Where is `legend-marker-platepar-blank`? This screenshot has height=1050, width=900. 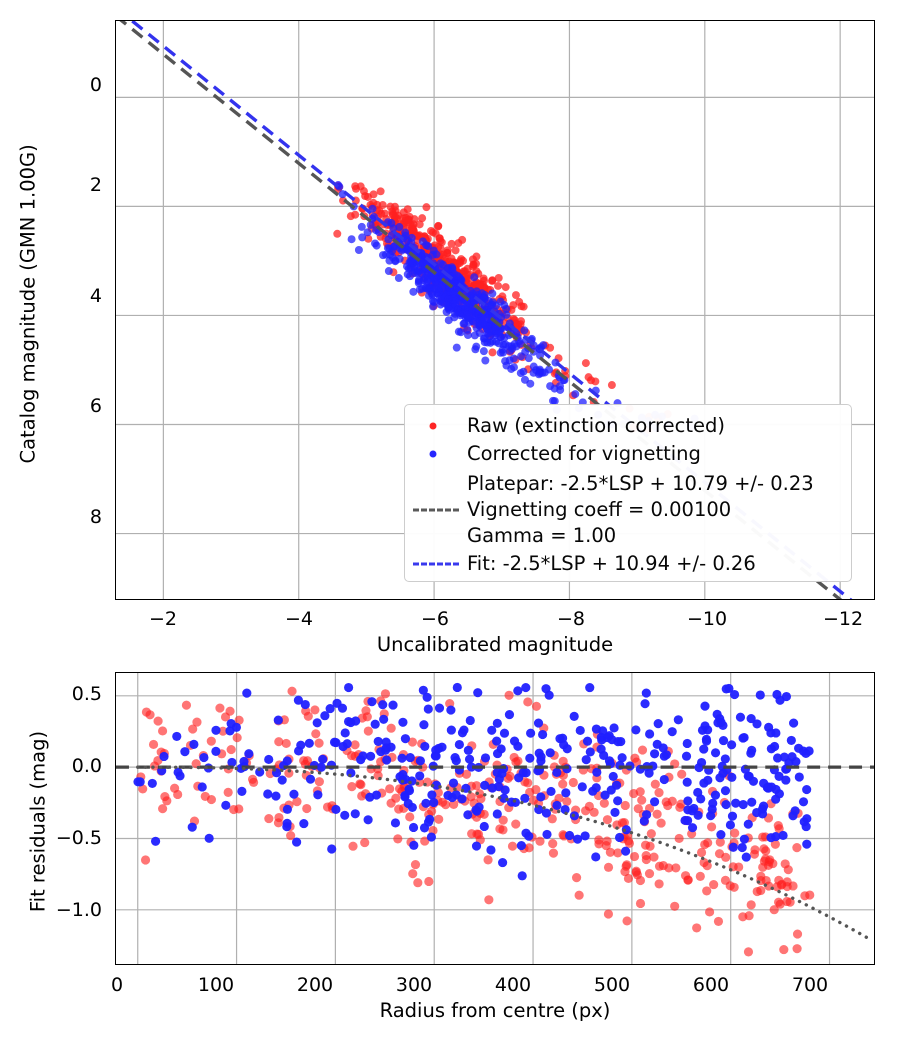
legend-marker-platepar-blank is located at coordinates (436, 484).